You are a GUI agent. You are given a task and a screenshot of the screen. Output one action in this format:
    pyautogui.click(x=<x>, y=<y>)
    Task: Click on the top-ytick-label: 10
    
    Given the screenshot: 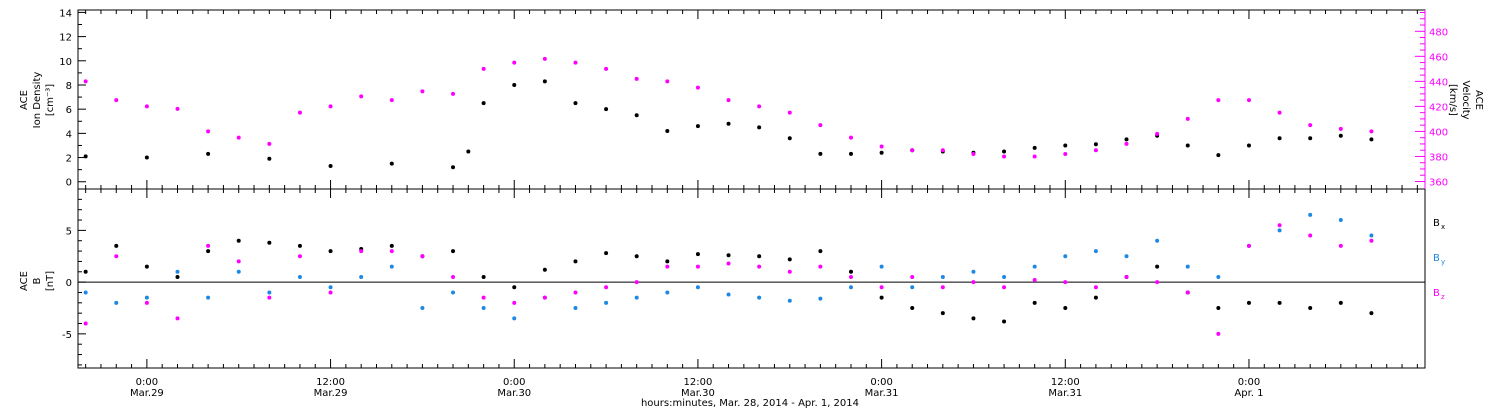 What is the action you would take?
    pyautogui.click(x=65, y=62)
    